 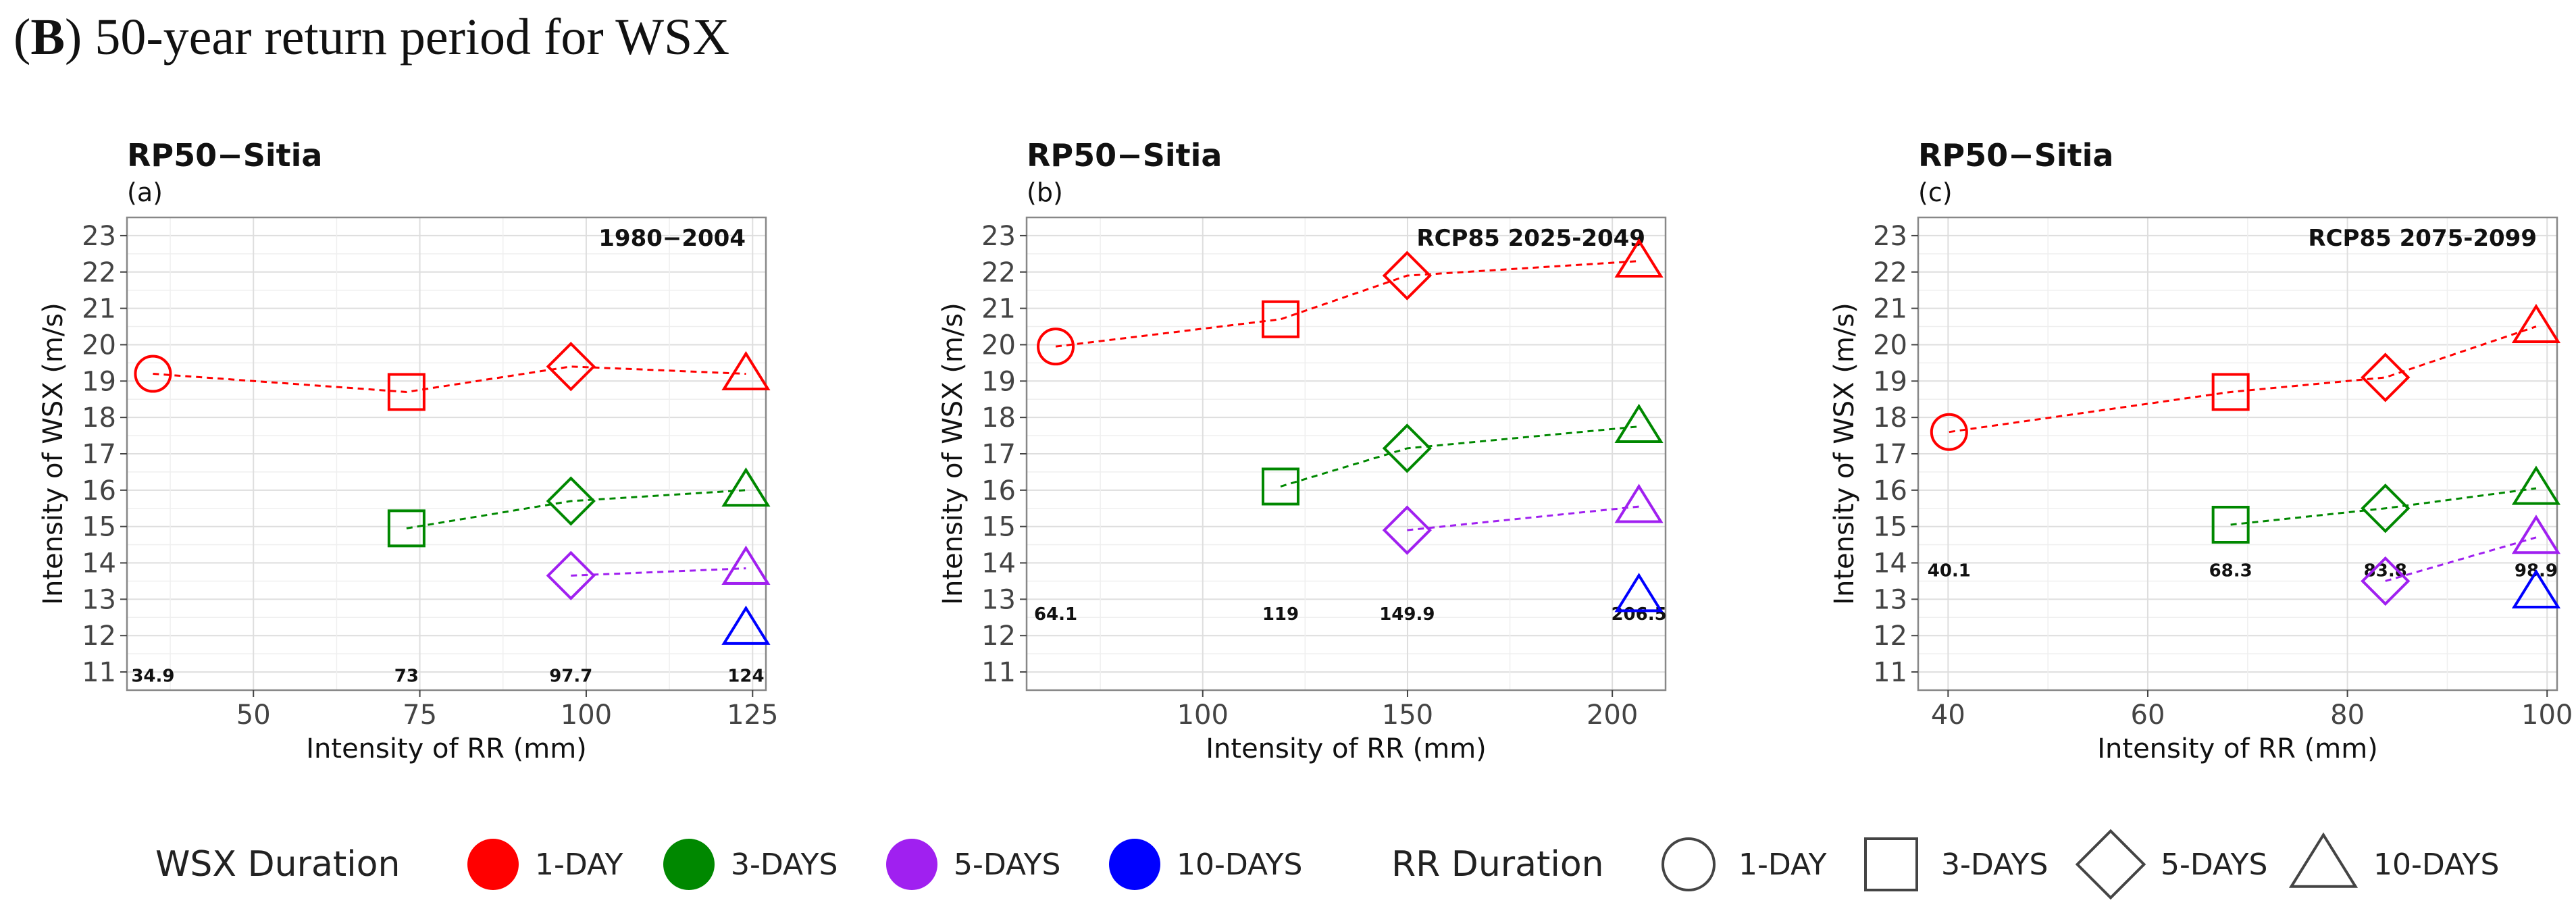 What do you see at coordinates (1497, 864) in the screenshot?
I see `legend-rr-title: RR Duration` at bounding box center [1497, 864].